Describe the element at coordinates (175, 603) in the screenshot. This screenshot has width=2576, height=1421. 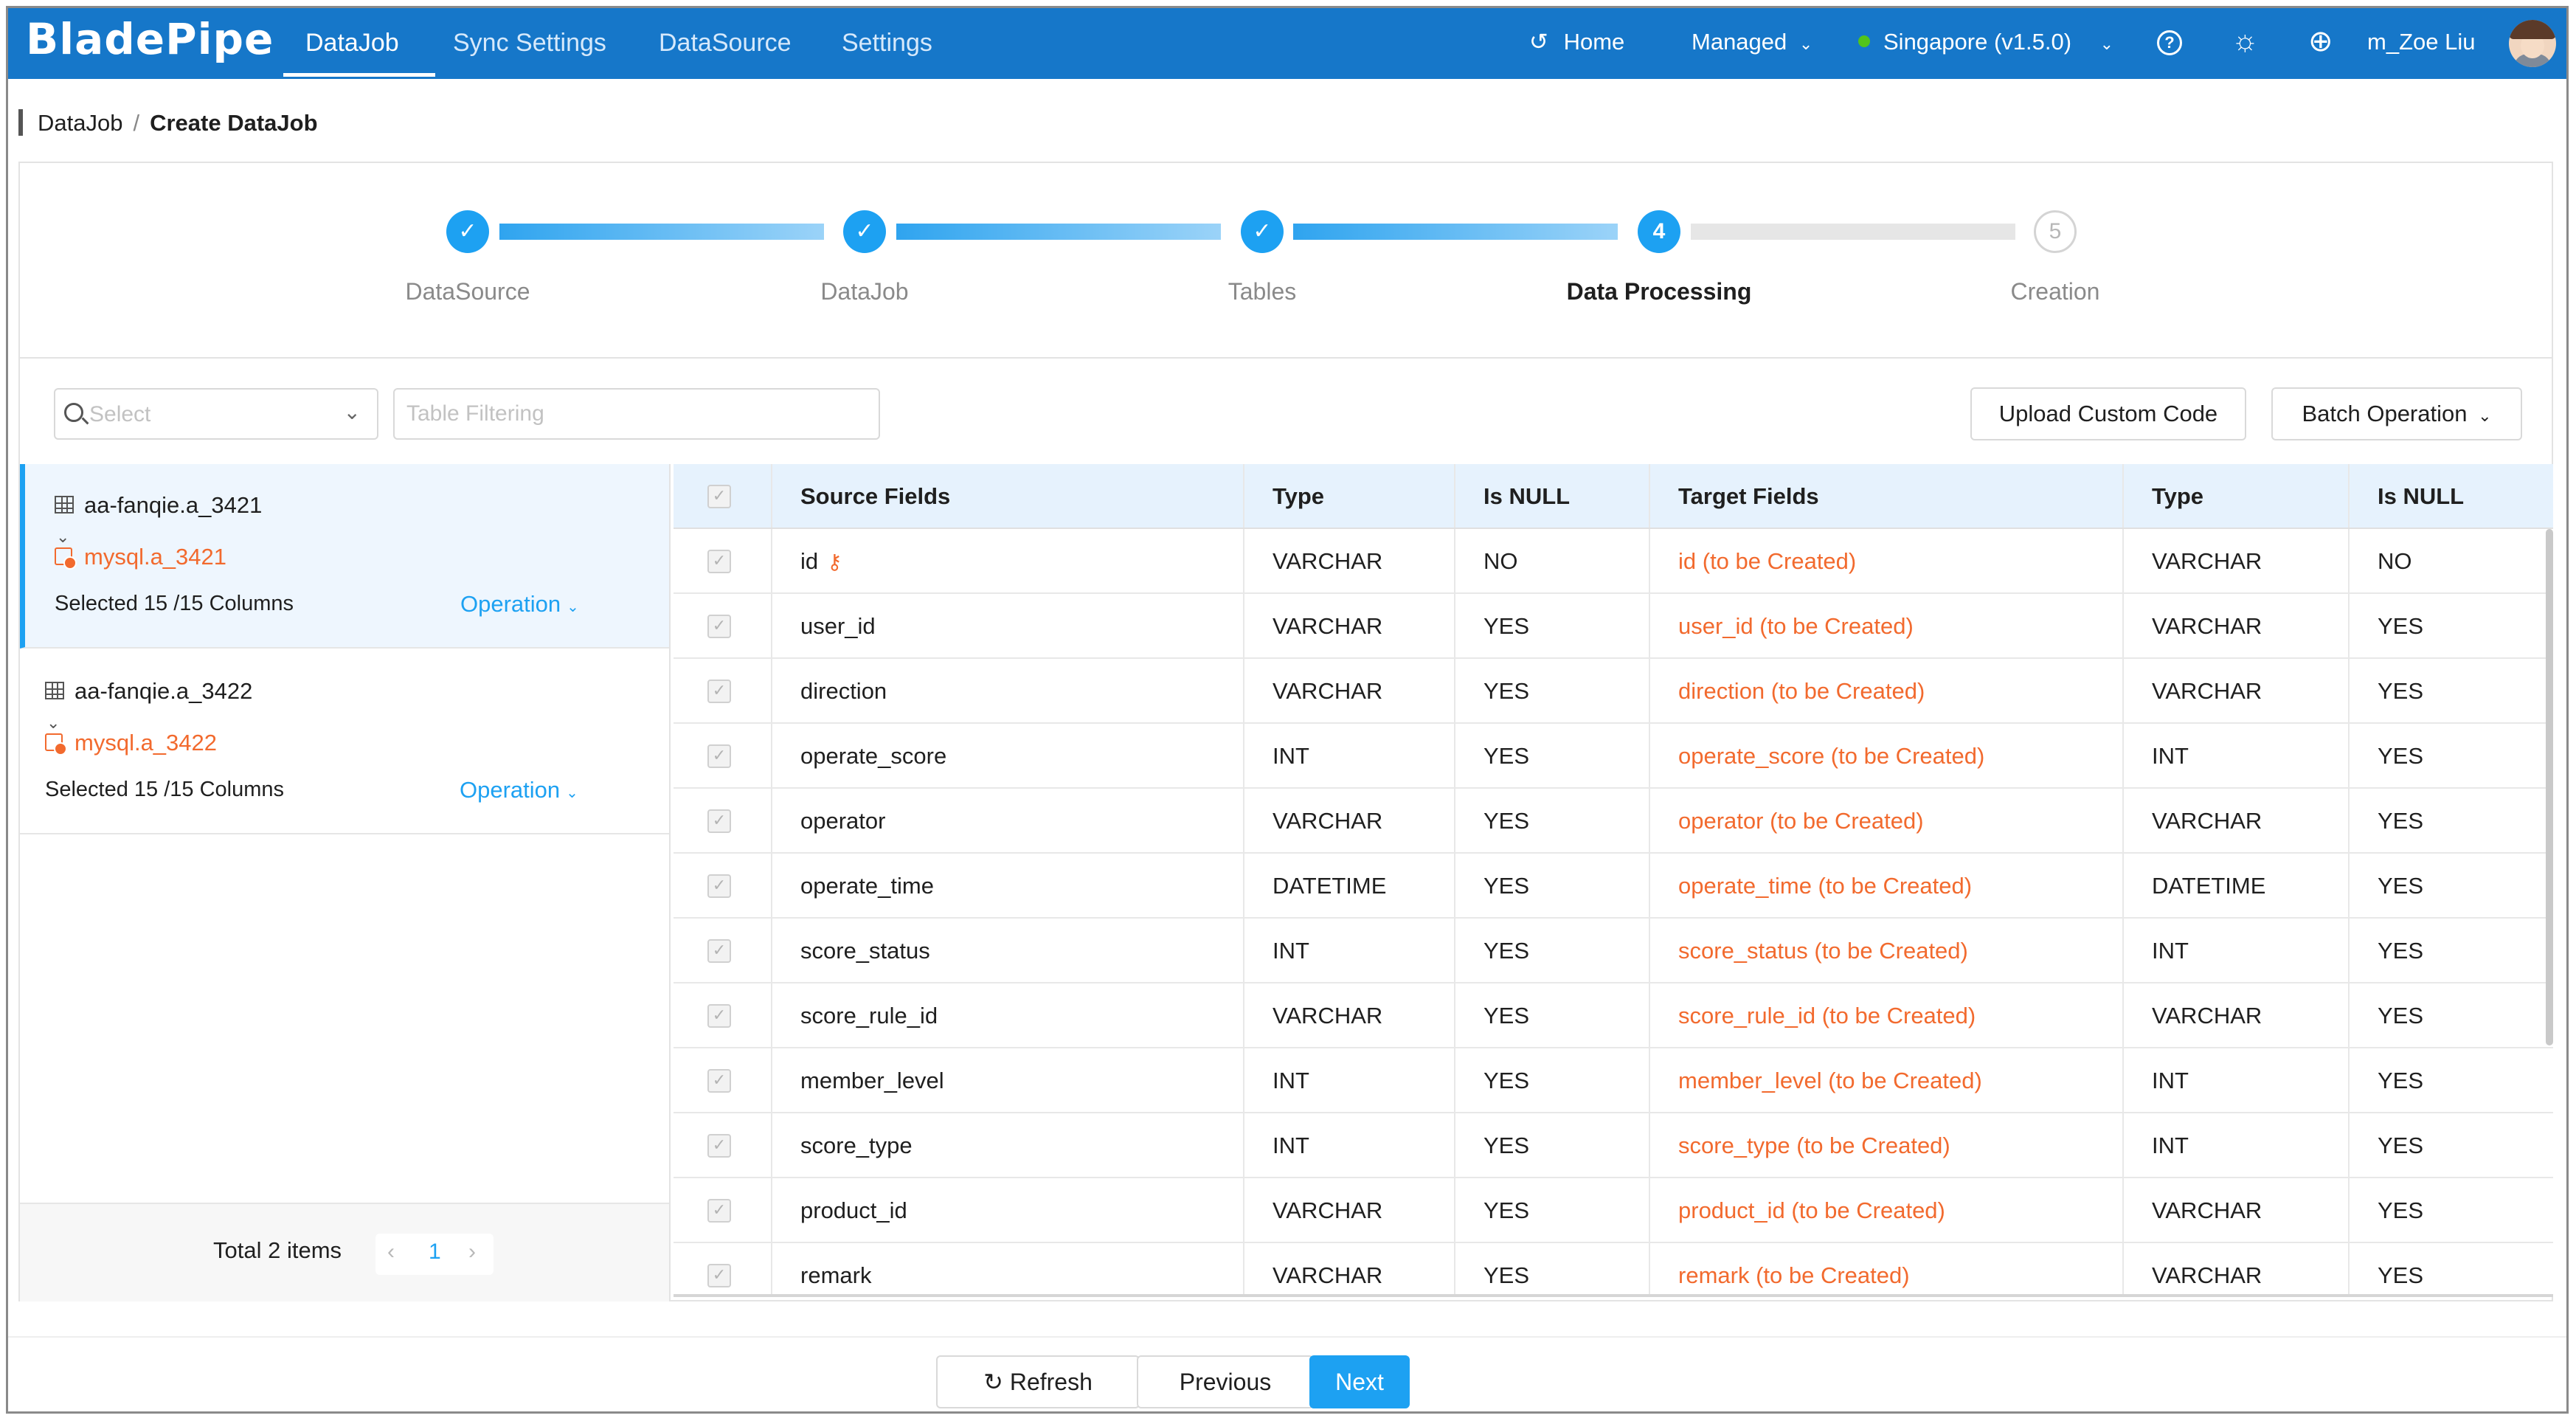
I see `selected-columns-count: Selected 15 /15 Columns` at that location.